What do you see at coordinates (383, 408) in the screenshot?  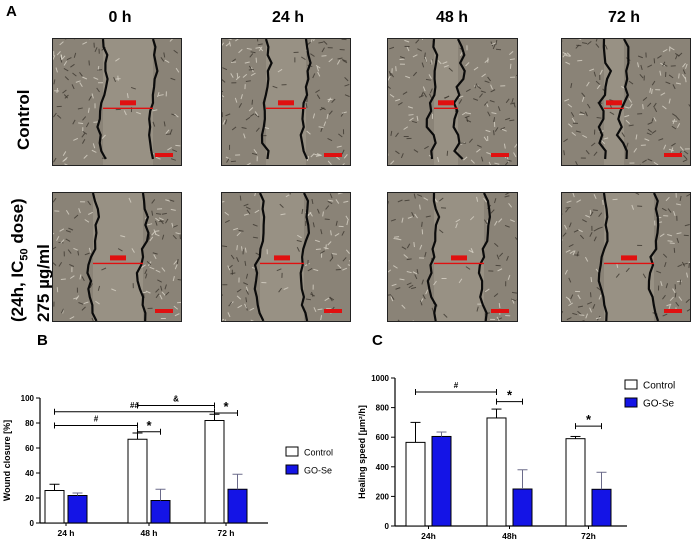 I see `healing-speed-y-tick-label: 800` at bounding box center [383, 408].